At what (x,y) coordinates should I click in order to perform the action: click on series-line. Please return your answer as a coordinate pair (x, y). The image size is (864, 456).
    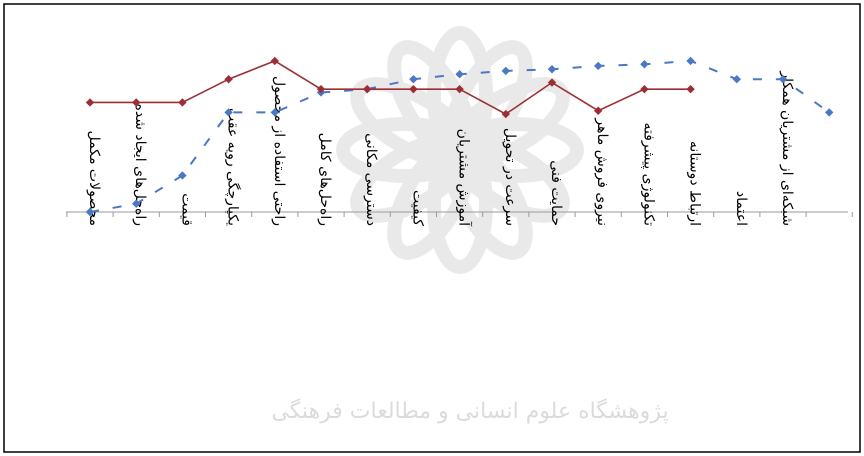
    Looking at the image, I should click on (390, 87).